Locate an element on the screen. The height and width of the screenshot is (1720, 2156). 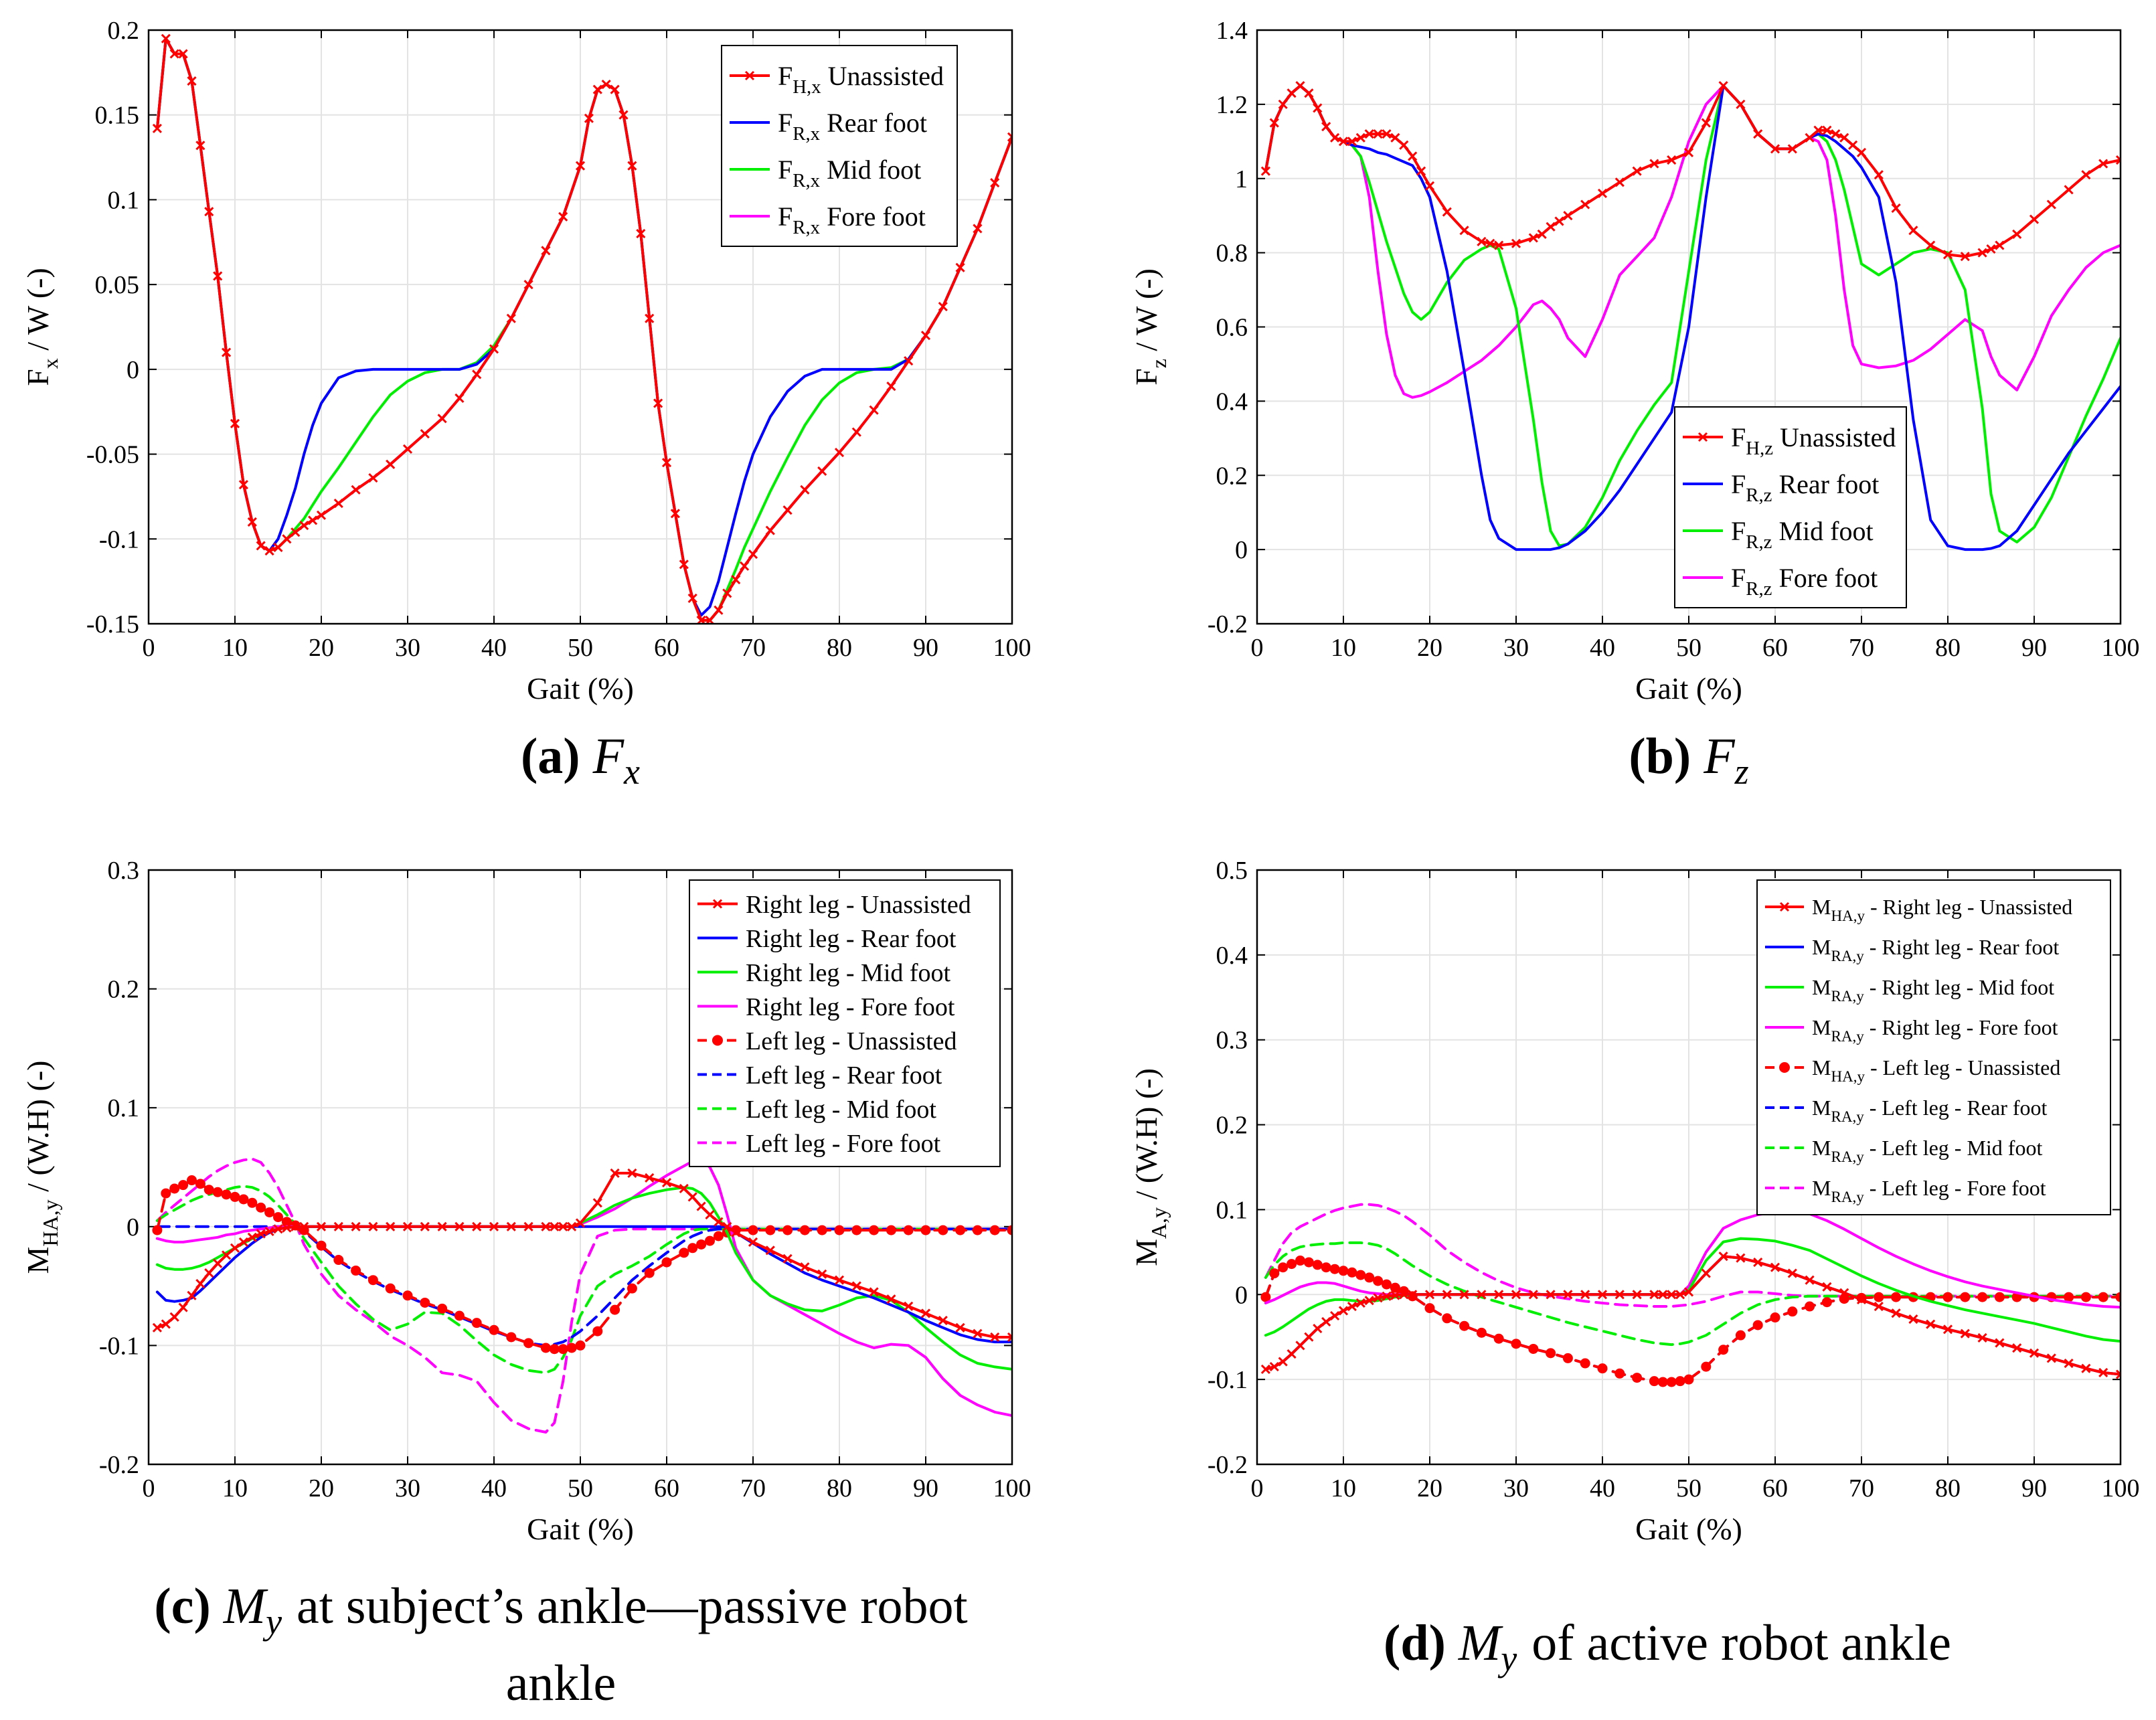
legend-entry-label: FR,x Fore foot is located at coordinates (852, 219).